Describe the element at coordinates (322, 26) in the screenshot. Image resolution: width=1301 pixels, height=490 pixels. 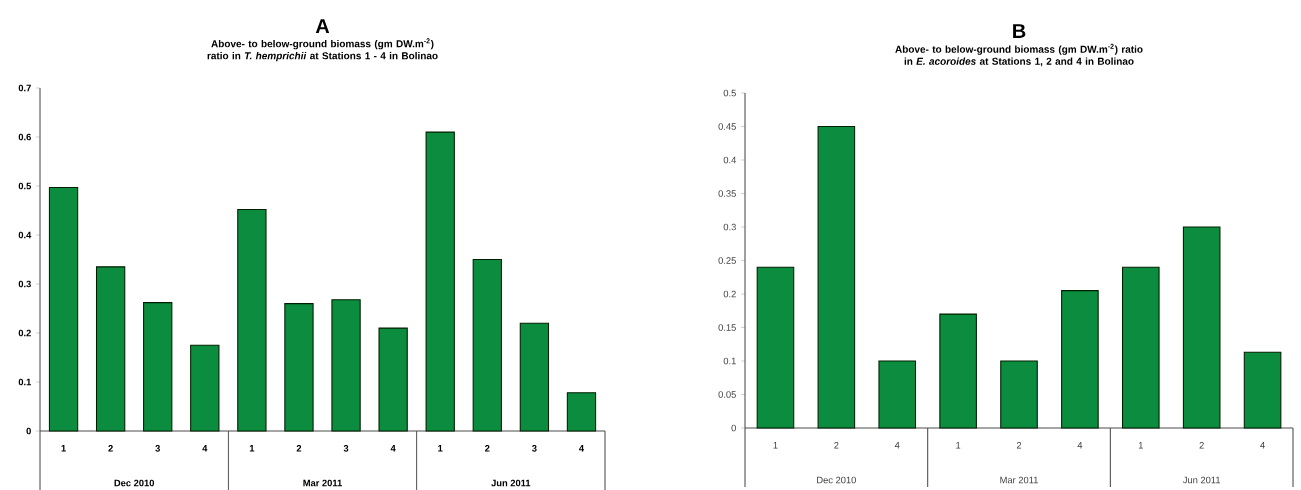
I see `text: A` at that location.